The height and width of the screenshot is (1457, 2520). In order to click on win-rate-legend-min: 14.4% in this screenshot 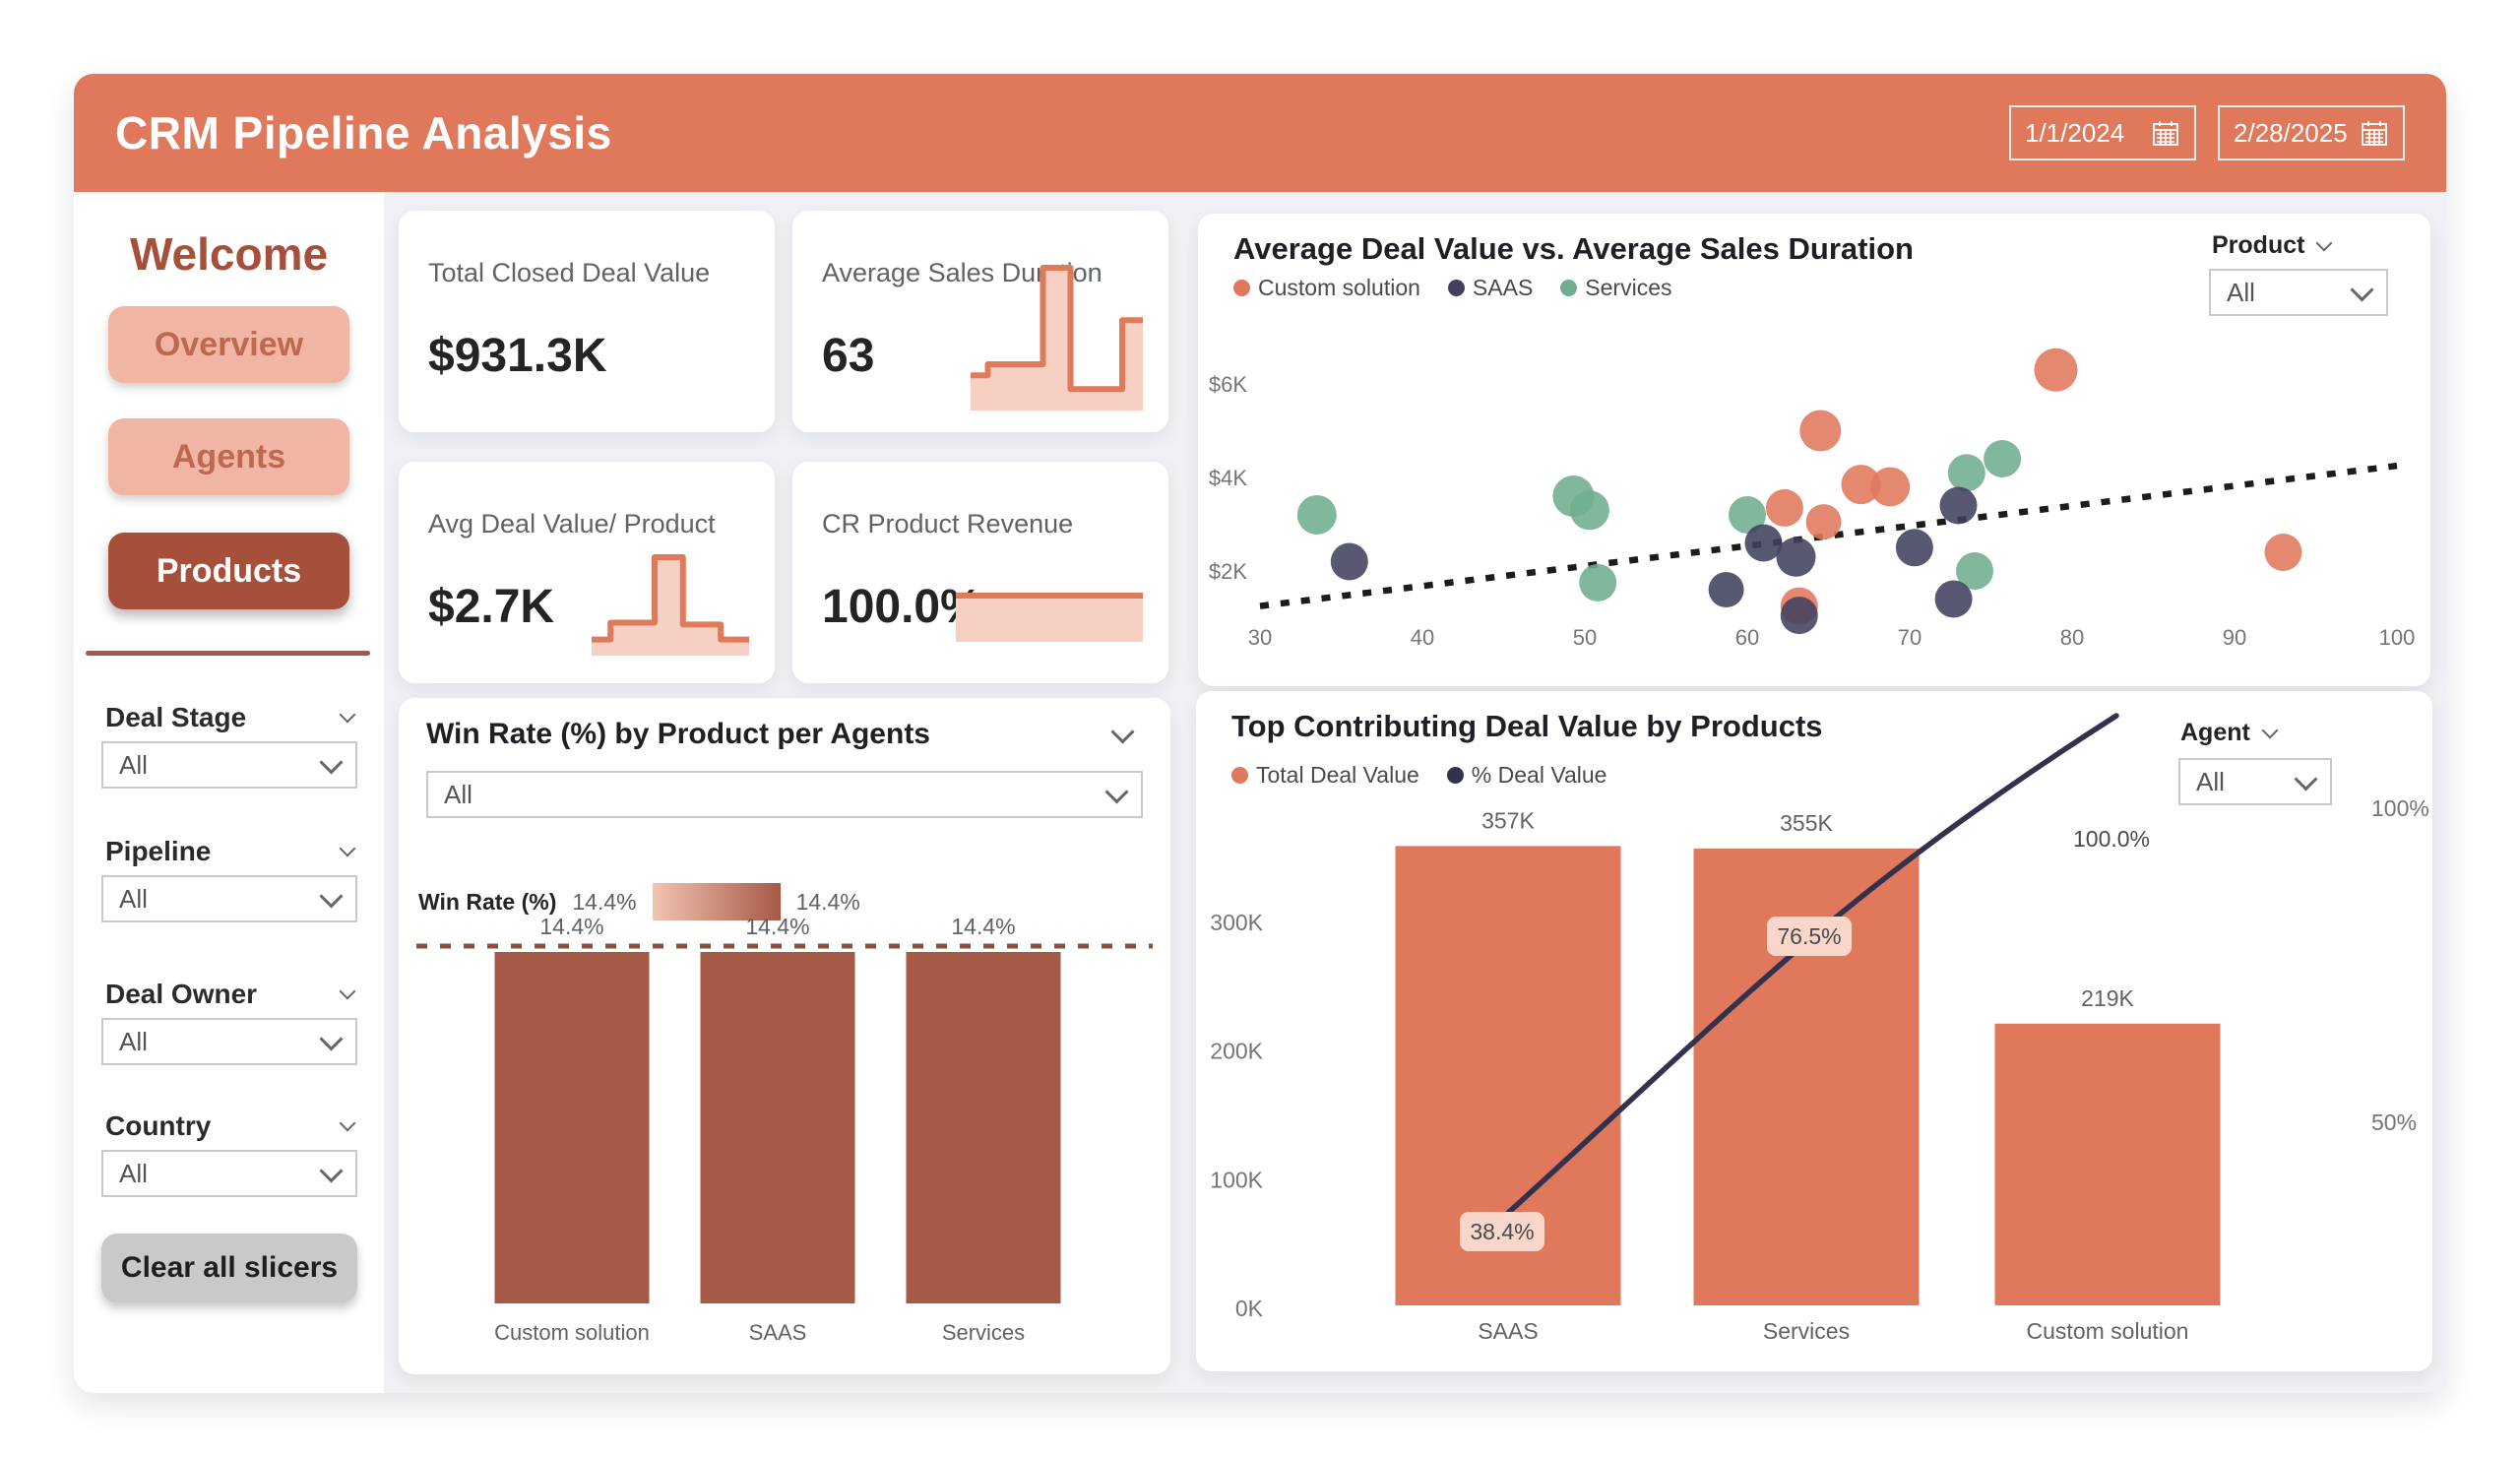, I will do `click(604, 901)`.